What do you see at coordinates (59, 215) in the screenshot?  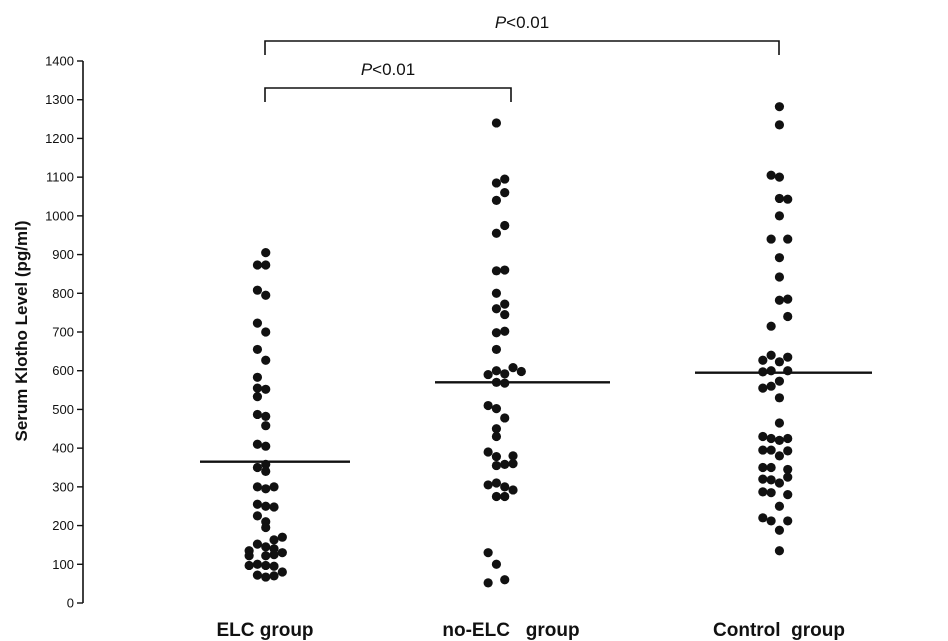 I see `y-tick-label: 1000` at bounding box center [59, 215].